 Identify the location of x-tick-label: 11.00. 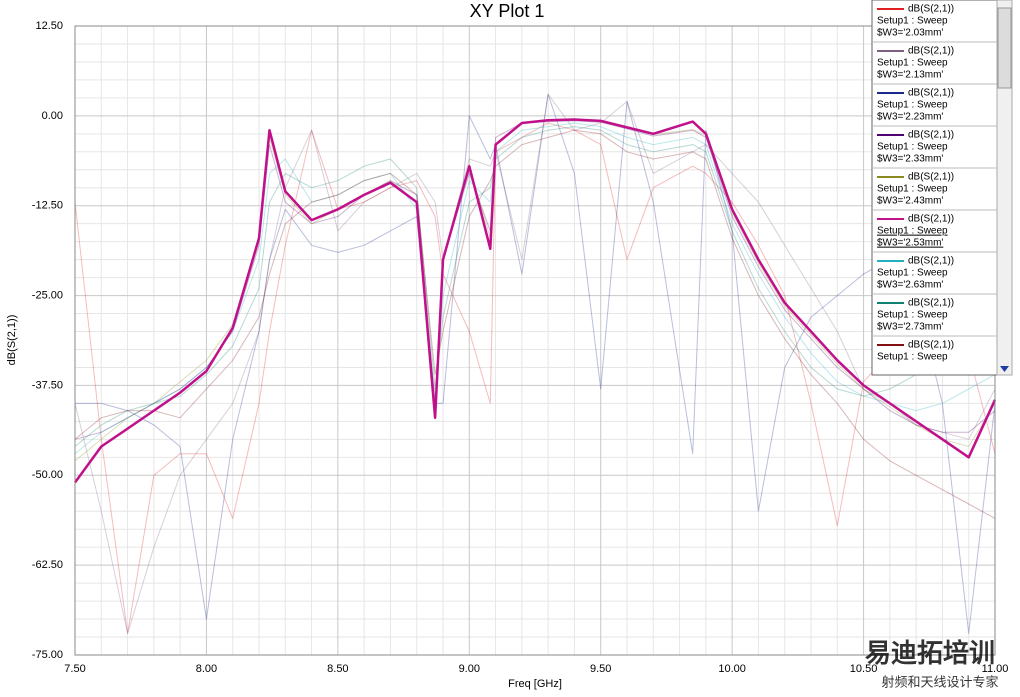
(995, 669).